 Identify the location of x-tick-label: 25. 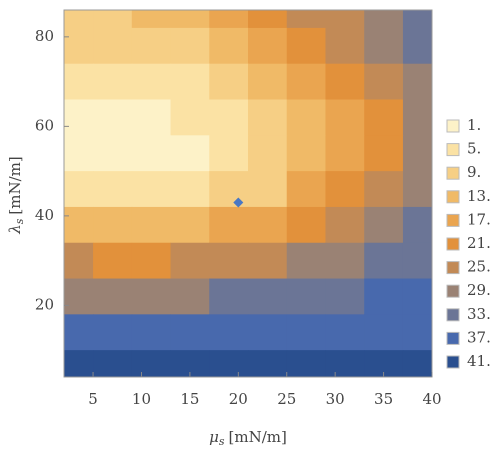
(286, 399).